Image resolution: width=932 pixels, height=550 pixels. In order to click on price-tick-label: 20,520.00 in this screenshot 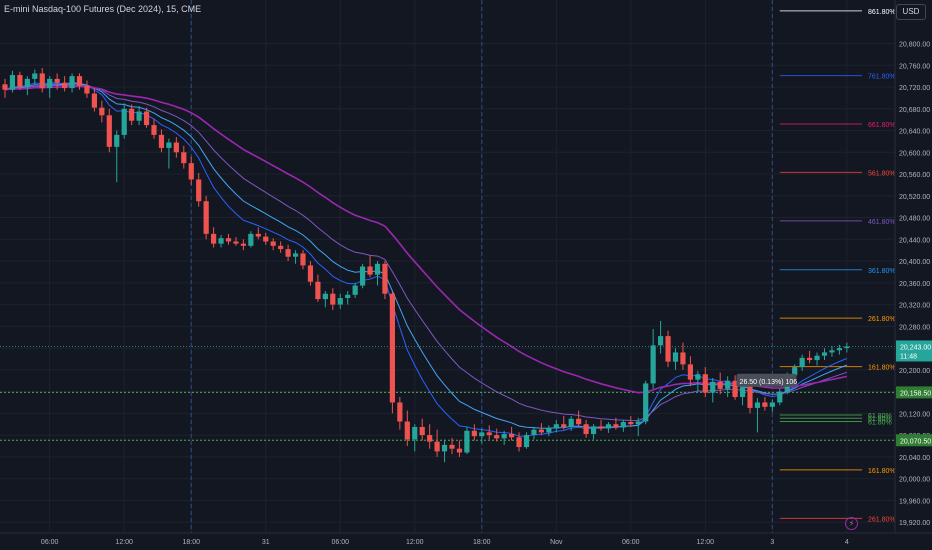, I will do `click(914, 197)`.